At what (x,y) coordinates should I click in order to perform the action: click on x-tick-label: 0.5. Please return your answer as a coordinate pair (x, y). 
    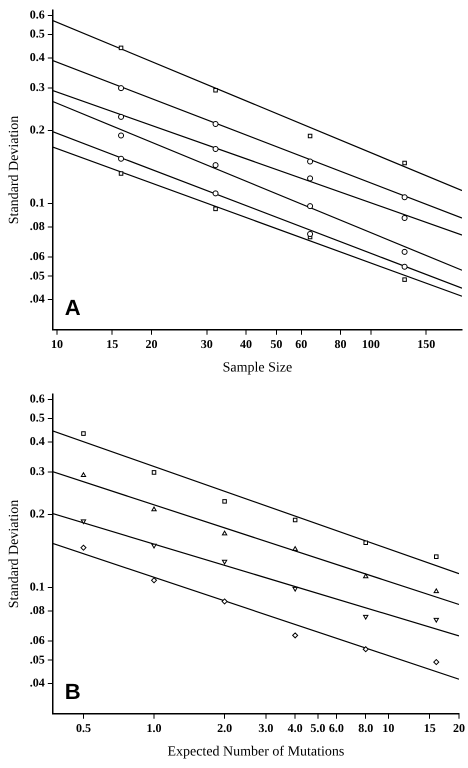
    Looking at the image, I should click on (83, 728).